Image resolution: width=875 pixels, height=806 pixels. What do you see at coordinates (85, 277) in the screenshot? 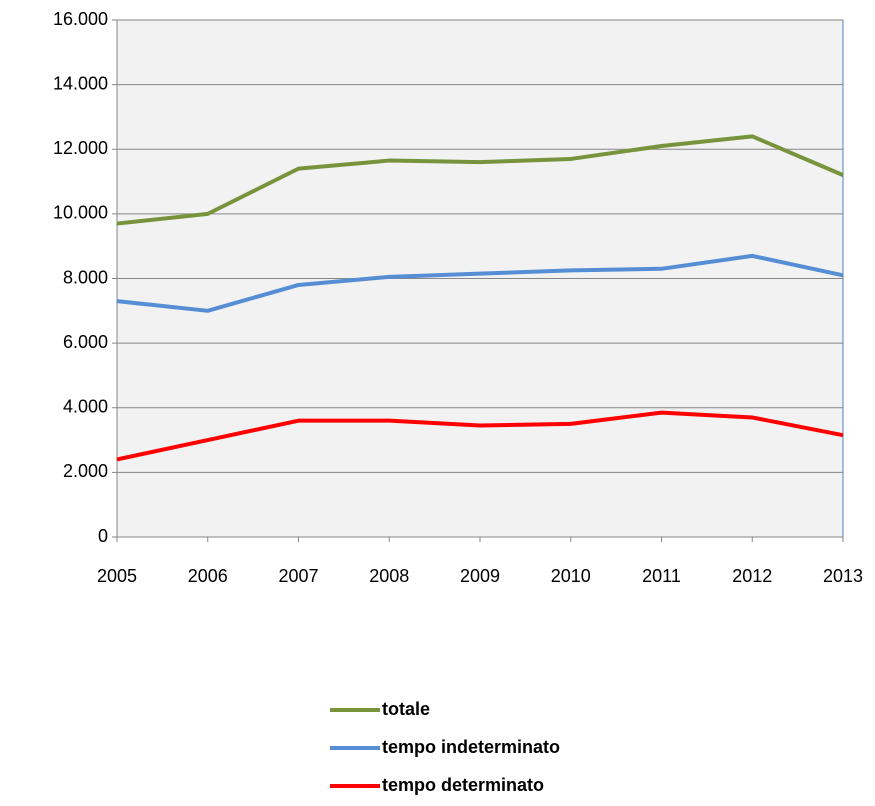
I see `y-tick-label: 8.000` at bounding box center [85, 277].